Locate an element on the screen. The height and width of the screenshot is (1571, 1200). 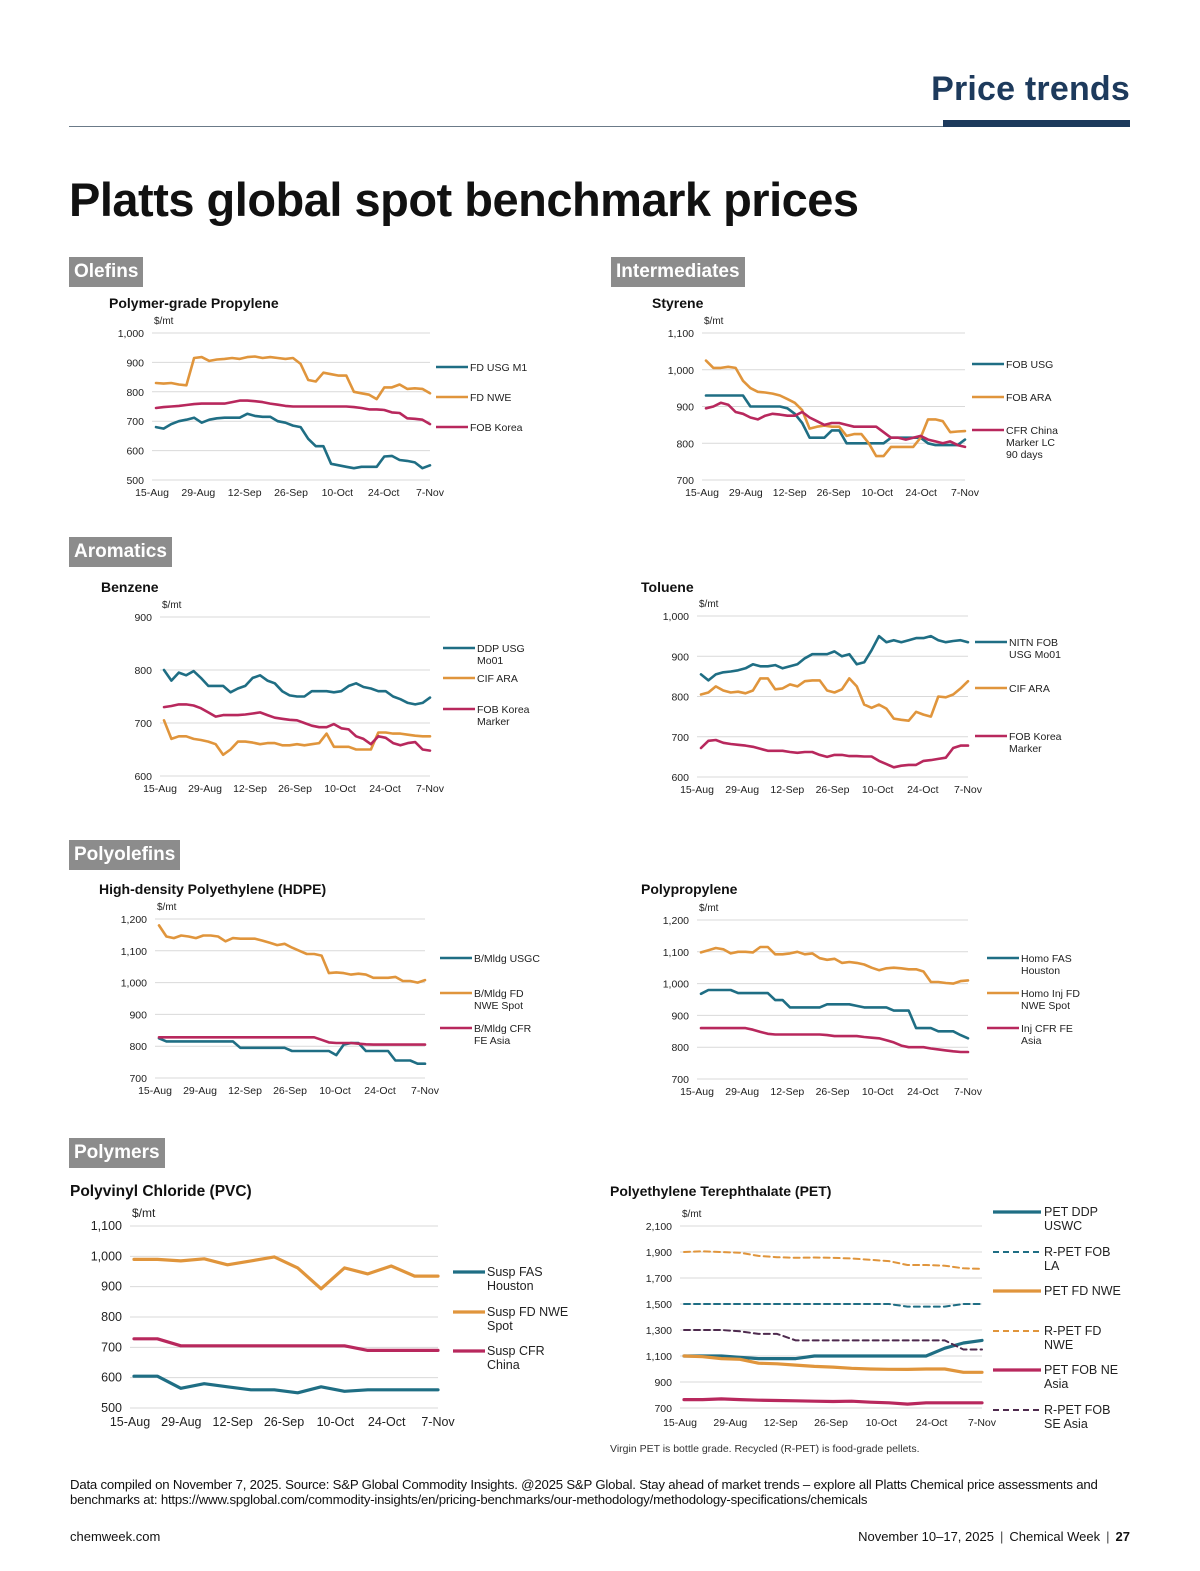
legend-label: SE Asia is located at coordinates (1066, 1424).